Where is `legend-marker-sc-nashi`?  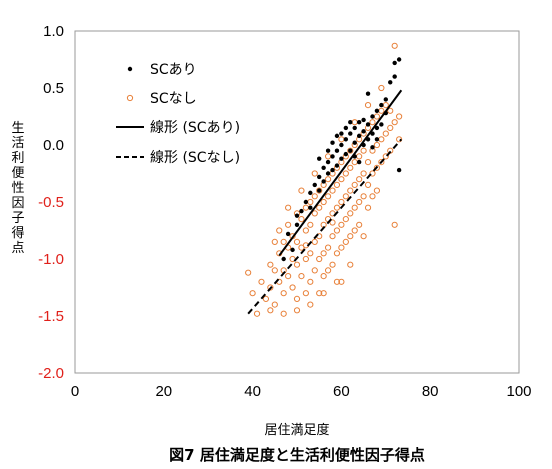 legend-marker-sc-nashi is located at coordinates (130, 98).